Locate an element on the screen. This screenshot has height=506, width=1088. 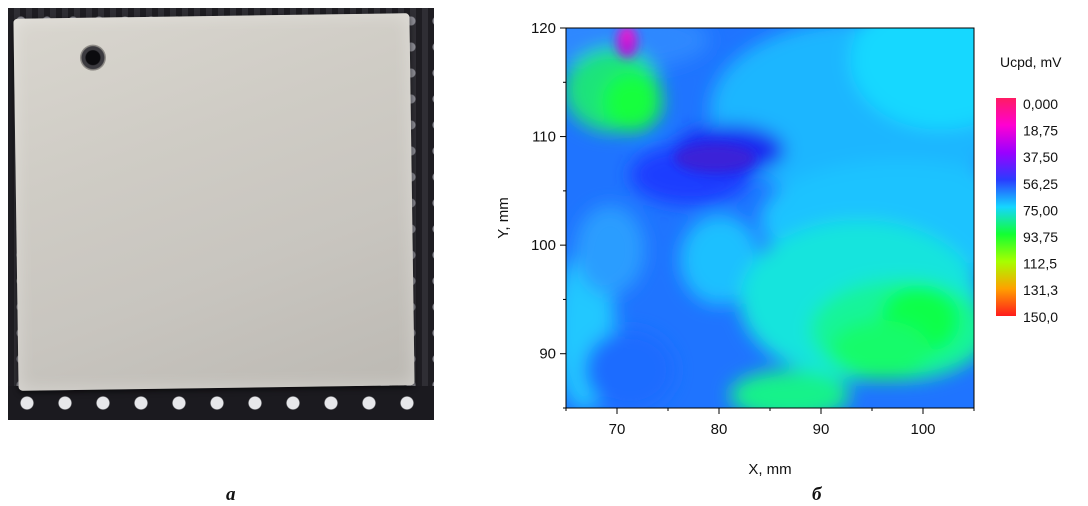
x-tick-label: 70 is located at coordinates (617, 429).